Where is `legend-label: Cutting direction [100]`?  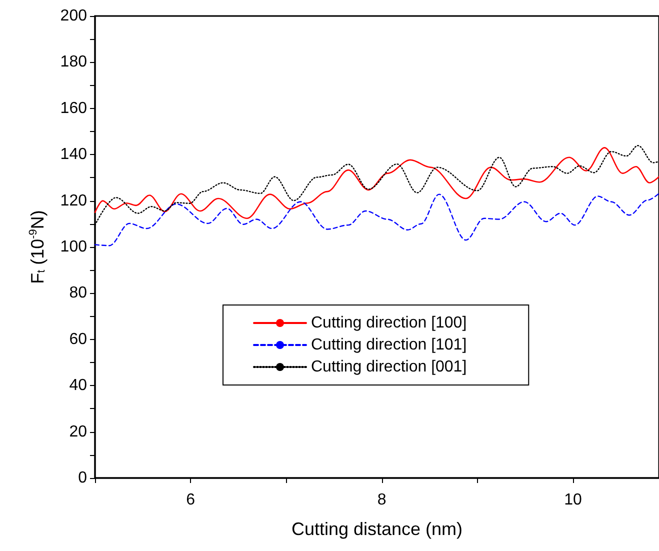 legend-label: Cutting direction [100] is located at coordinates (389, 323).